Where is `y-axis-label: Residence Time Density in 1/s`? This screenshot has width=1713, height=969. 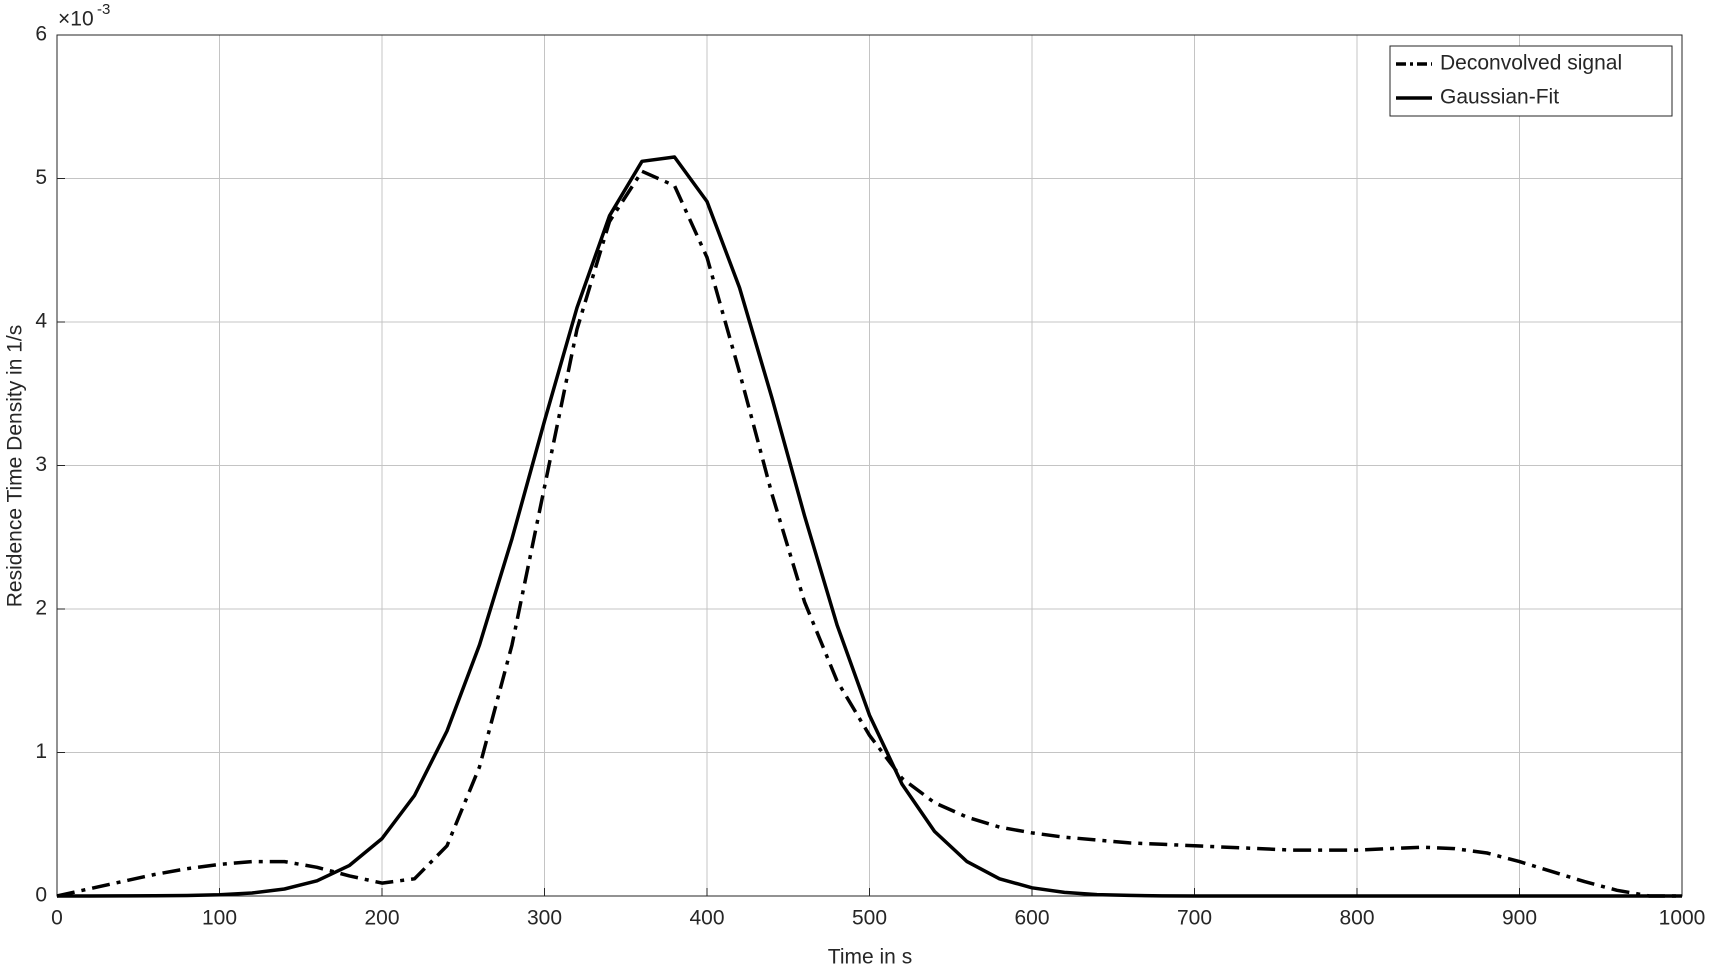 y-axis-label: Residence Time Density in 1/s is located at coordinates (15, 466).